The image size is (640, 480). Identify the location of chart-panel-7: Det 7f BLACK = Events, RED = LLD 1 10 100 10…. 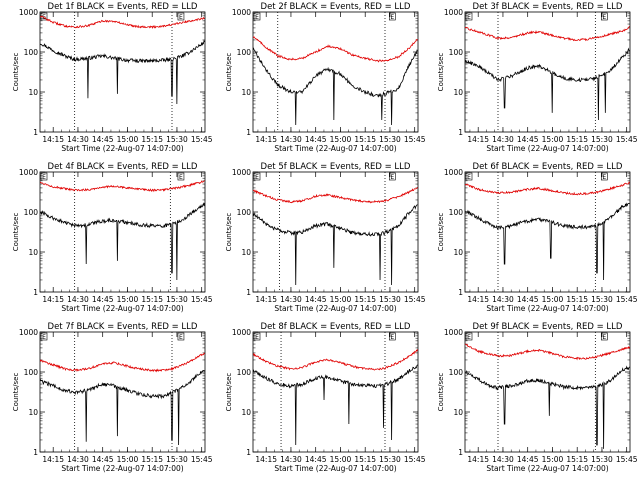
(112, 397).